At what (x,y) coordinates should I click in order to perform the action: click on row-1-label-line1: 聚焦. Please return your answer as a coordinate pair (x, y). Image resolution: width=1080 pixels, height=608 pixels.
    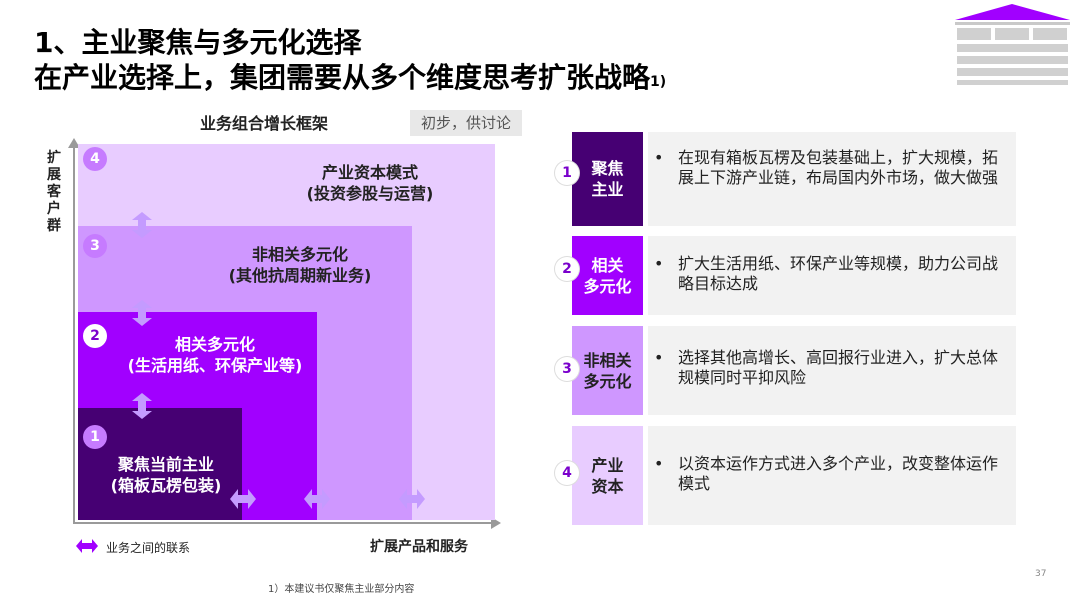
    Looking at the image, I should click on (607, 168).